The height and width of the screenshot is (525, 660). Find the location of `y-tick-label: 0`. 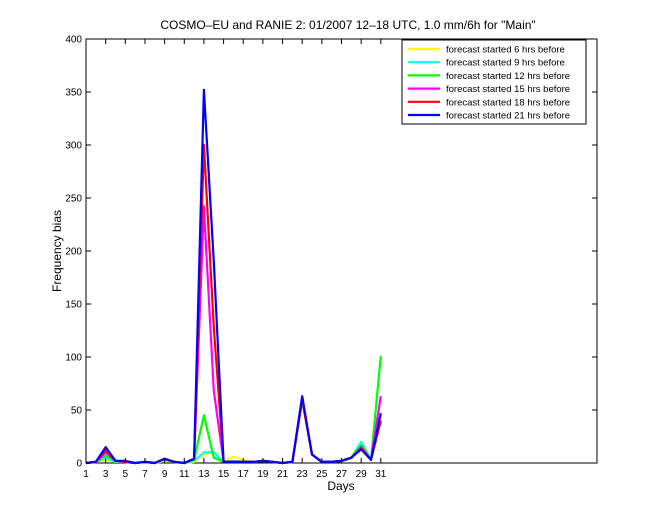

y-tick-label: 0 is located at coordinates (79, 464).